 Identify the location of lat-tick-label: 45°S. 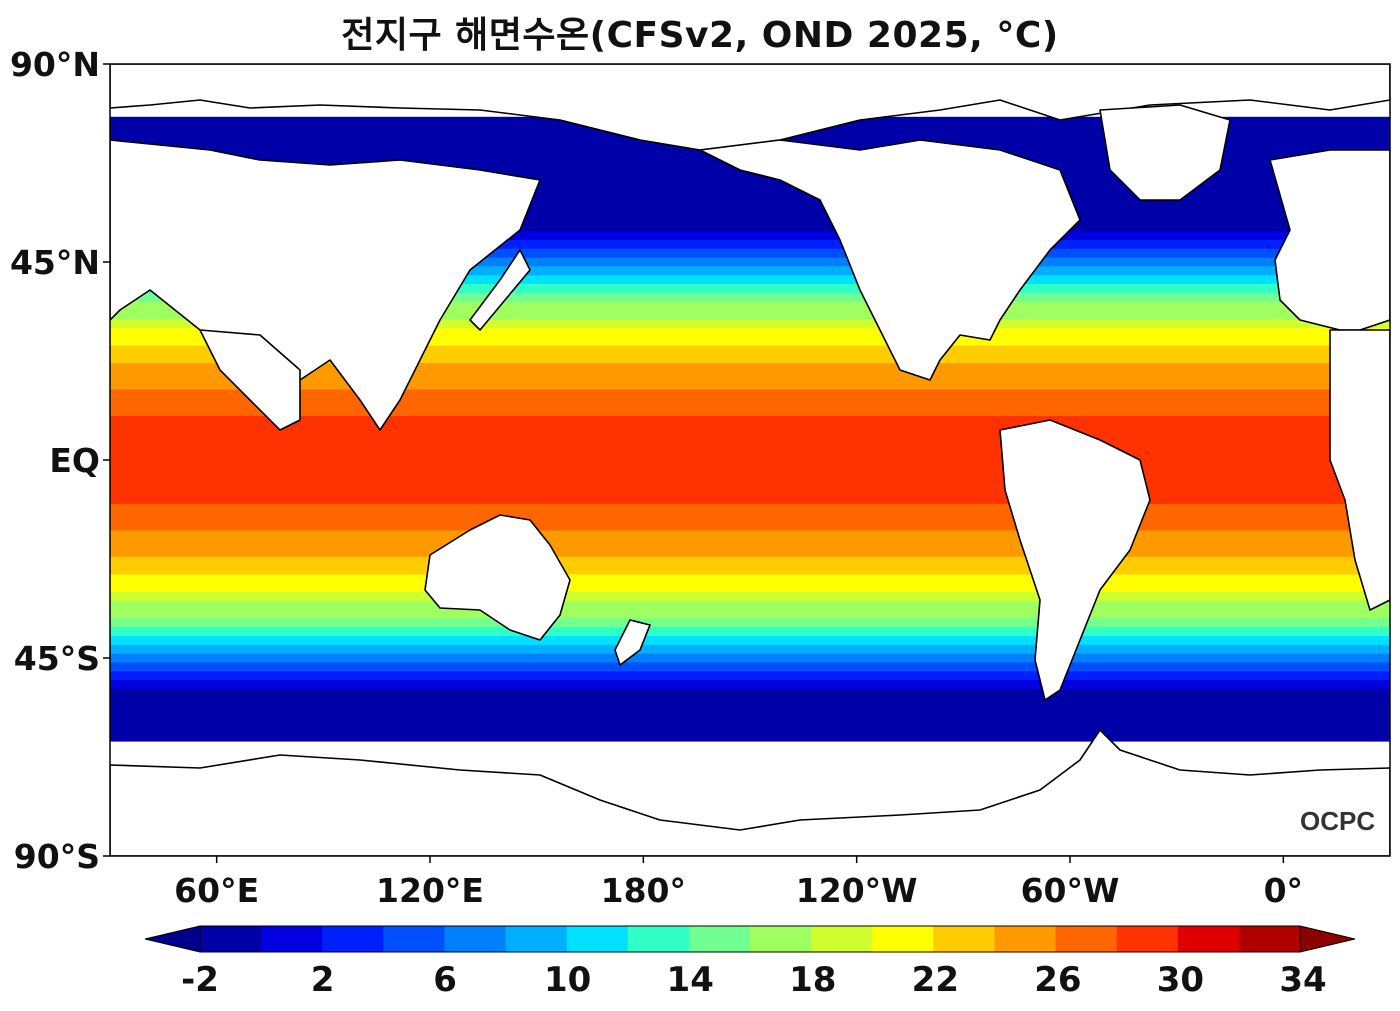
(57, 658).